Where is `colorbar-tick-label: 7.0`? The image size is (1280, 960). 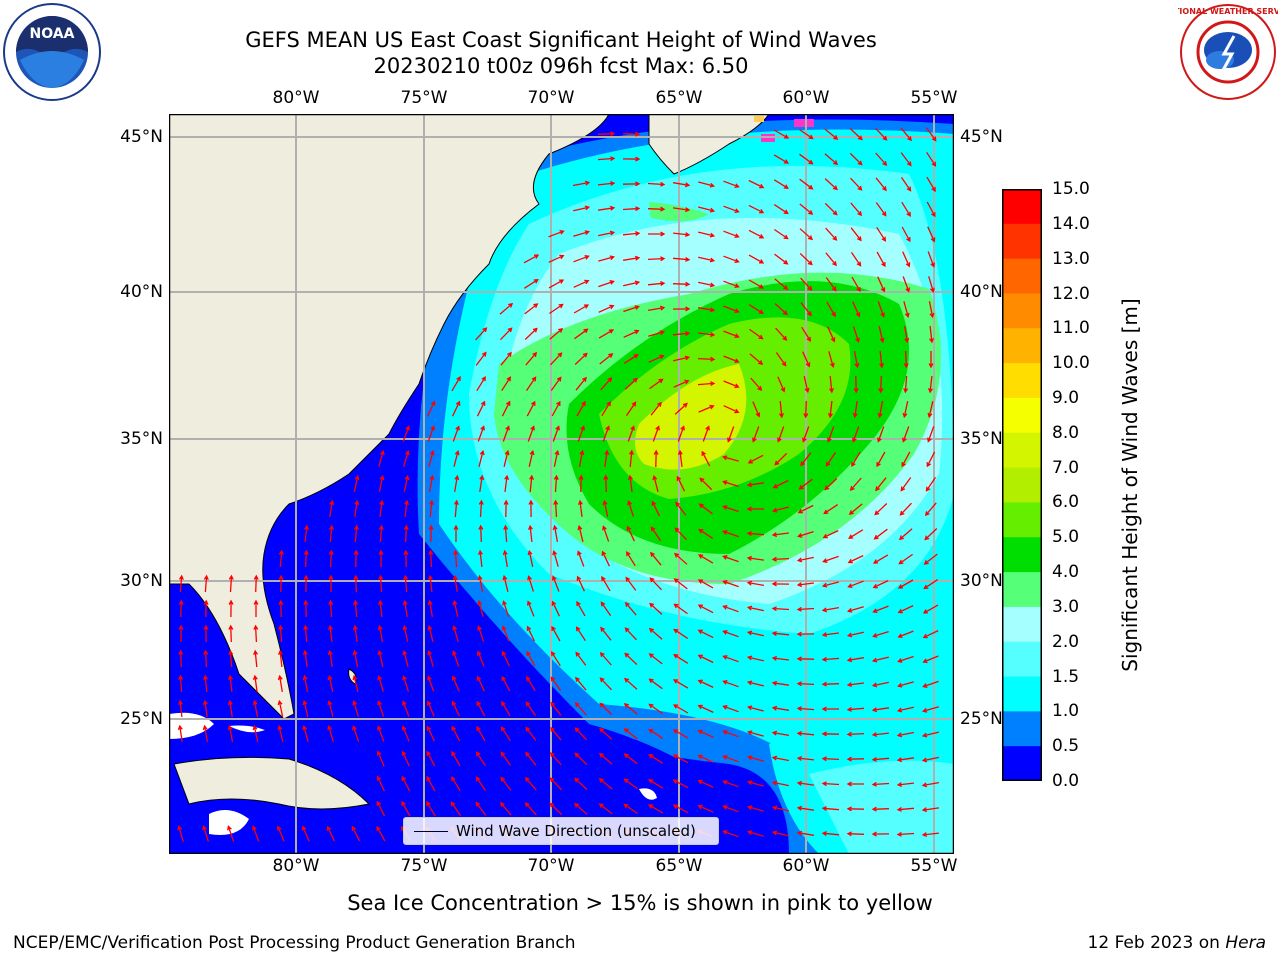
colorbar-tick-label: 7.0 is located at coordinates (1066, 467).